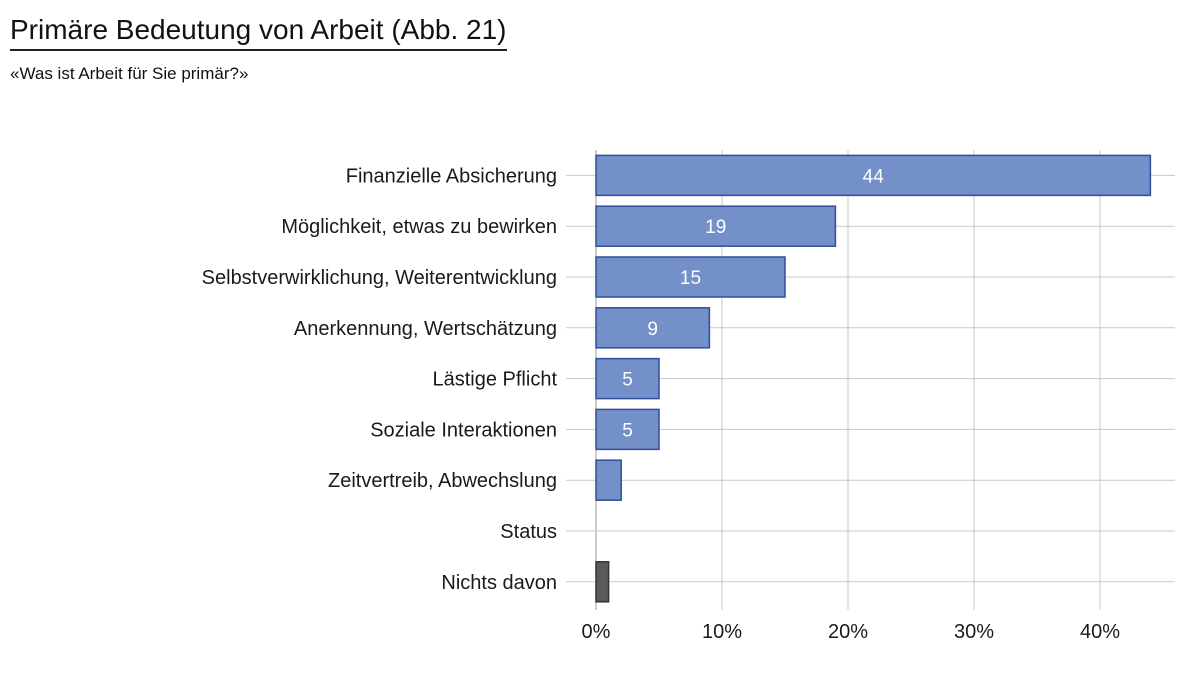 This screenshot has height=674, width=1200. I want to click on x-tick-label: 10%, so click(722, 632).